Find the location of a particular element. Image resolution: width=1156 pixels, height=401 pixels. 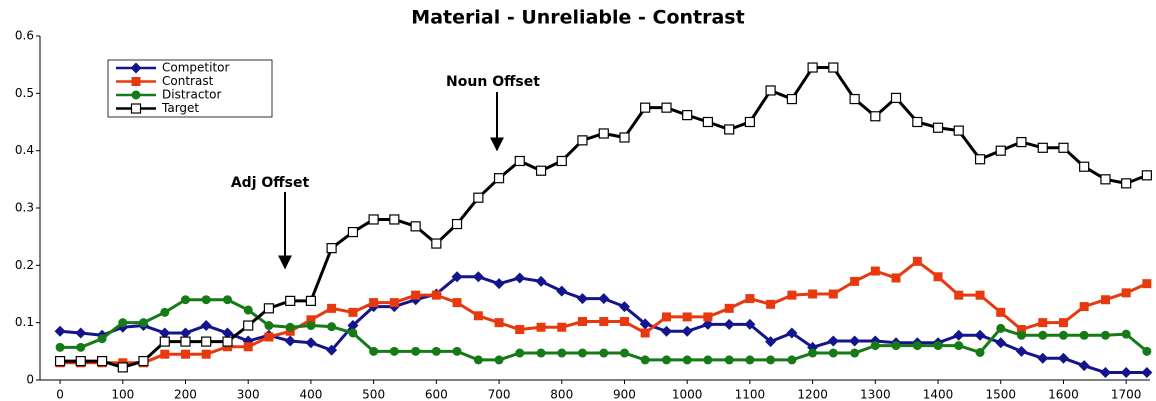

x-tick-label: 1600 is located at coordinates (1063, 394).